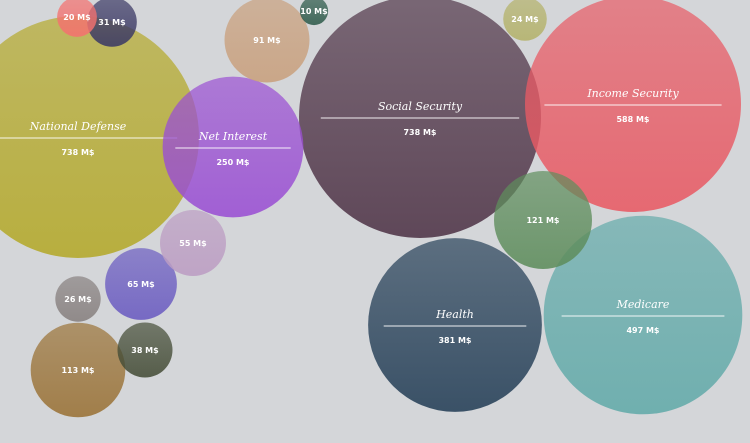  I want to click on bubble-value-label: 31 M$, so click(112, 22).